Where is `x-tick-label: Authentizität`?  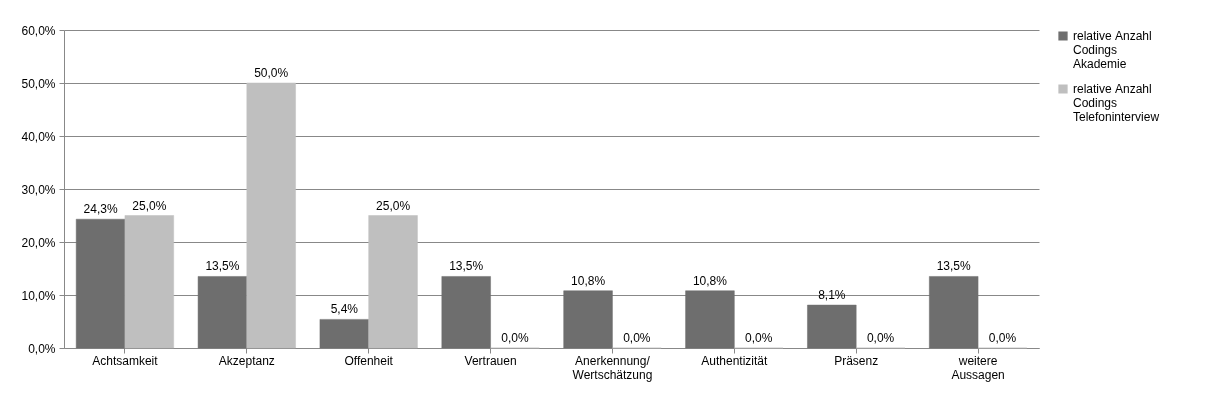 x-tick-label: Authentizität is located at coordinates (734, 360).